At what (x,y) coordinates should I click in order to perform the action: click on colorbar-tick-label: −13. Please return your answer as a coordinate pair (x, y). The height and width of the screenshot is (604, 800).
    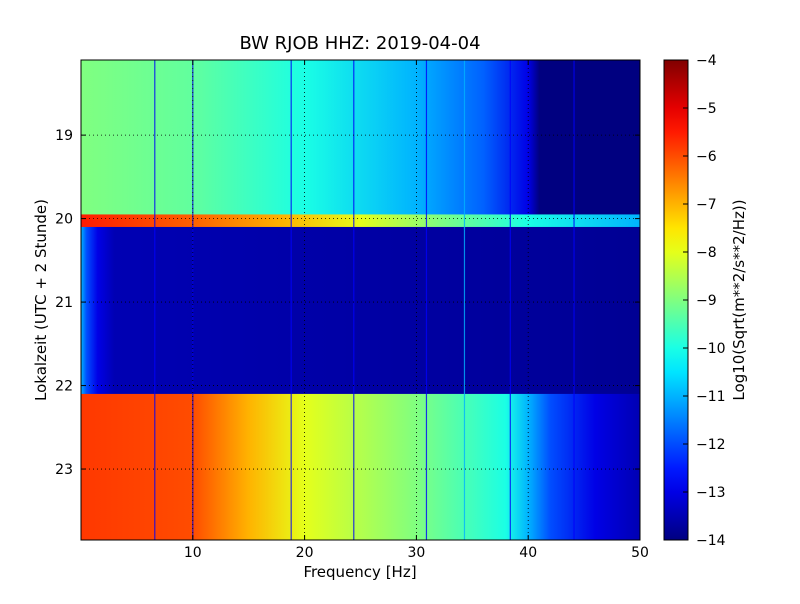
    Looking at the image, I should click on (711, 493).